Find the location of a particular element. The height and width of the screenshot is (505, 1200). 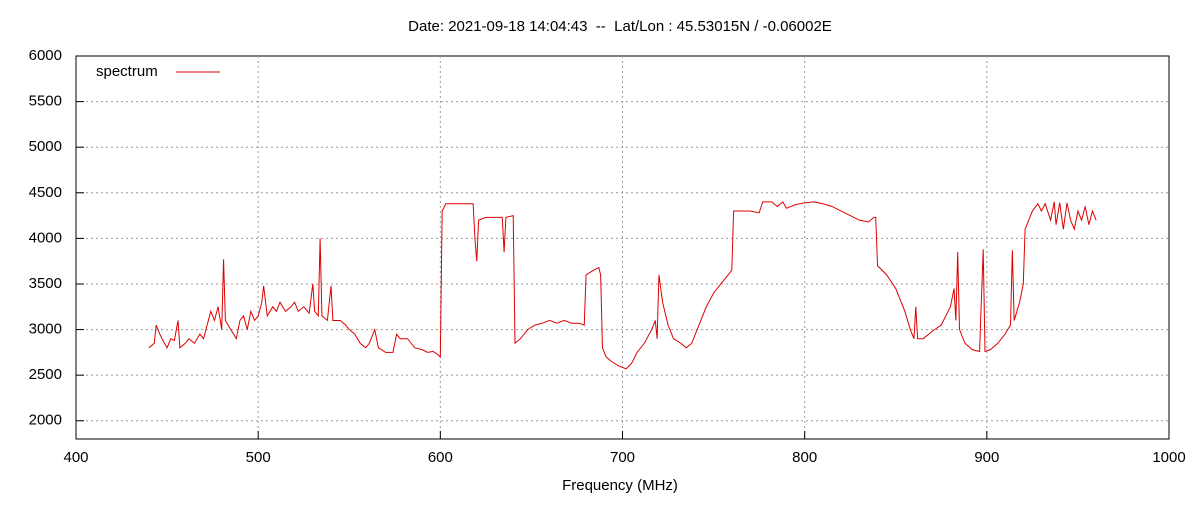

x-tick-label: 700 is located at coordinates (622, 457).